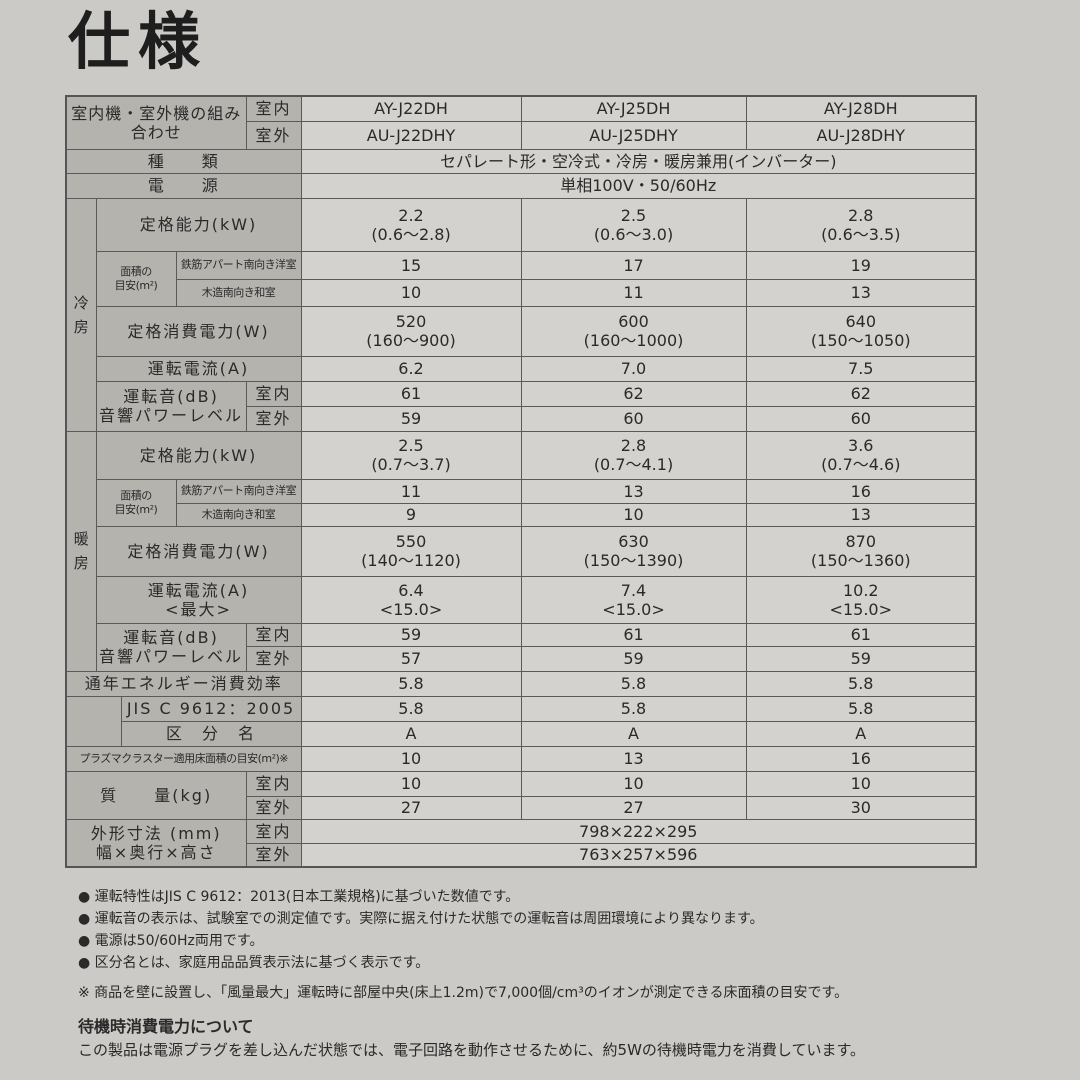 This screenshot has height=1080, width=1080. What do you see at coordinates (411, 224) in the screenshot?
I see `value-cell: 2.2 (0.6〜2.8)` at bounding box center [411, 224].